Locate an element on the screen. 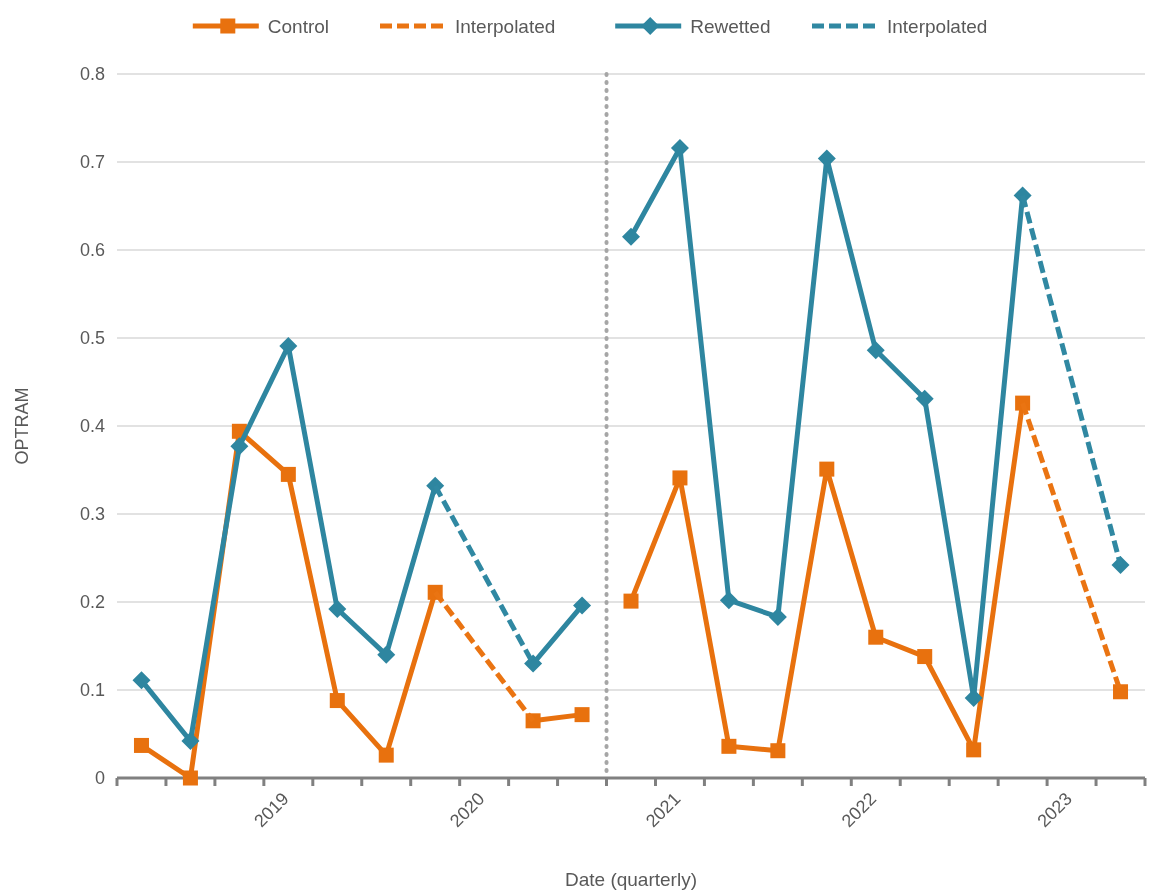 Image resolution: width=1155 pixels, height=894 pixels. y-tick-label: 0.7 is located at coordinates (92, 162).